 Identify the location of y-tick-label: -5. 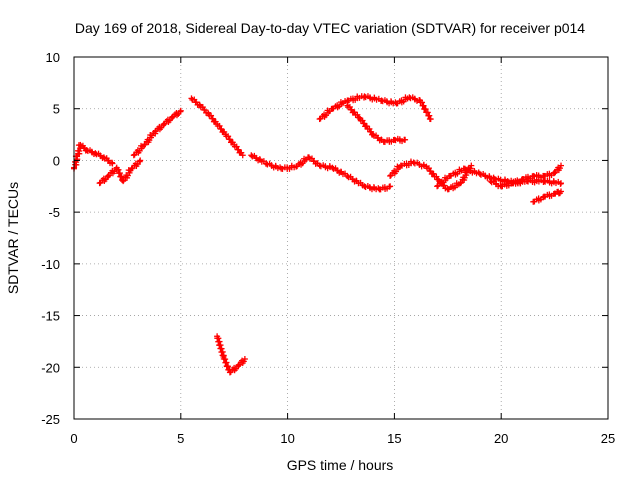
(54, 212).